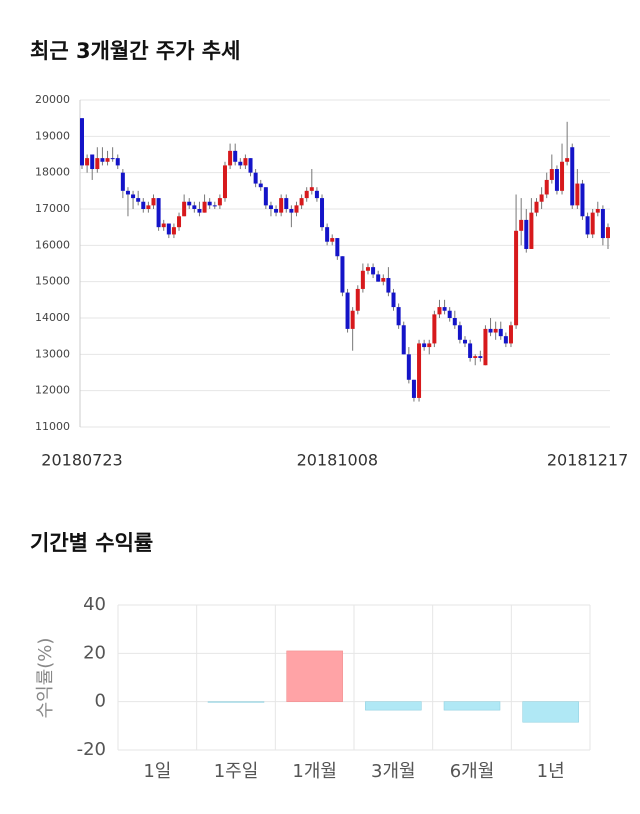 The width and height of the screenshot is (640, 814). Describe the element at coordinates (52, 135) in the screenshot. I see `y-tick-label: 19000` at that location.